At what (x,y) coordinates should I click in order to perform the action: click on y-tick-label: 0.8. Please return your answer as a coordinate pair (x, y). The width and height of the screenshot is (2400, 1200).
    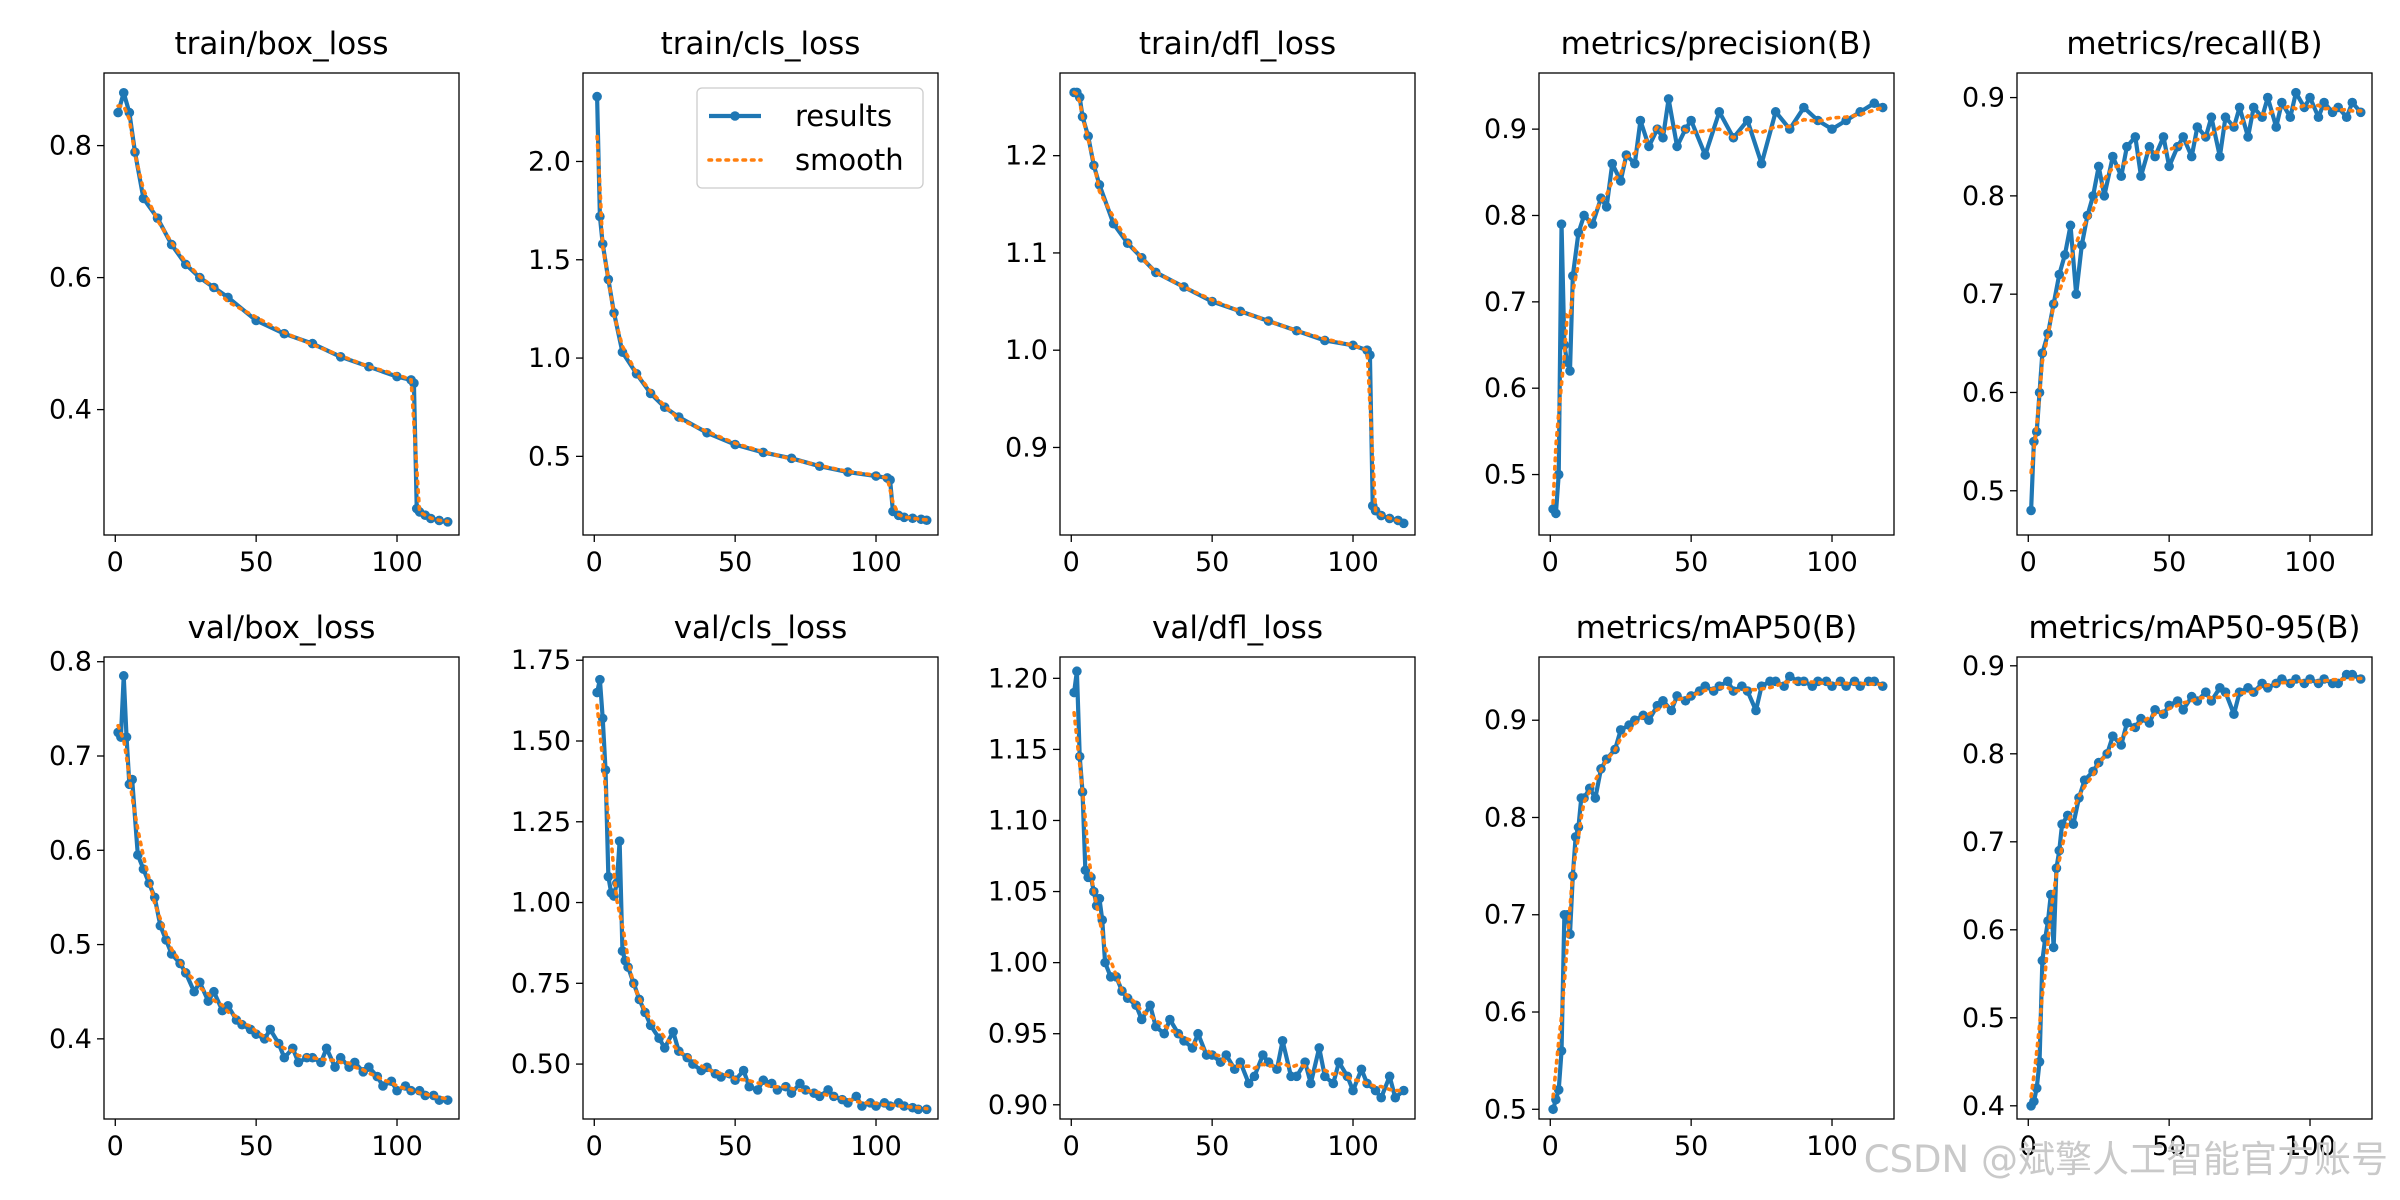
    Looking at the image, I should click on (1983, 196).